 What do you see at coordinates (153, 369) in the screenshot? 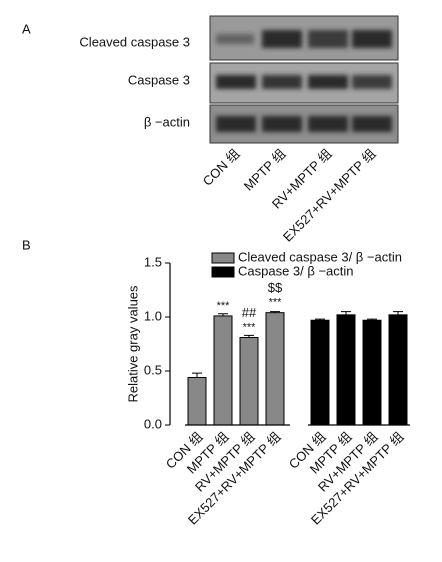
I see `y-tick-label: 0.5` at bounding box center [153, 369].